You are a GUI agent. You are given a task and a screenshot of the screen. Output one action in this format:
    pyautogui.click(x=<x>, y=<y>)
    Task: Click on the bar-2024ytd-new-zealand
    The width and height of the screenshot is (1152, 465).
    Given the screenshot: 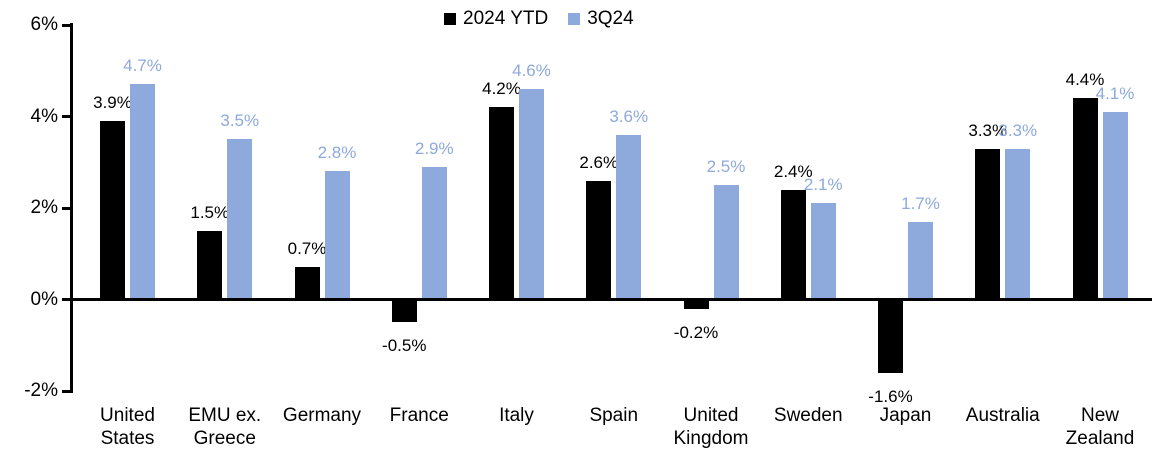 What is the action you would take?
    pyautogui.click(x=1085, y=199)
    